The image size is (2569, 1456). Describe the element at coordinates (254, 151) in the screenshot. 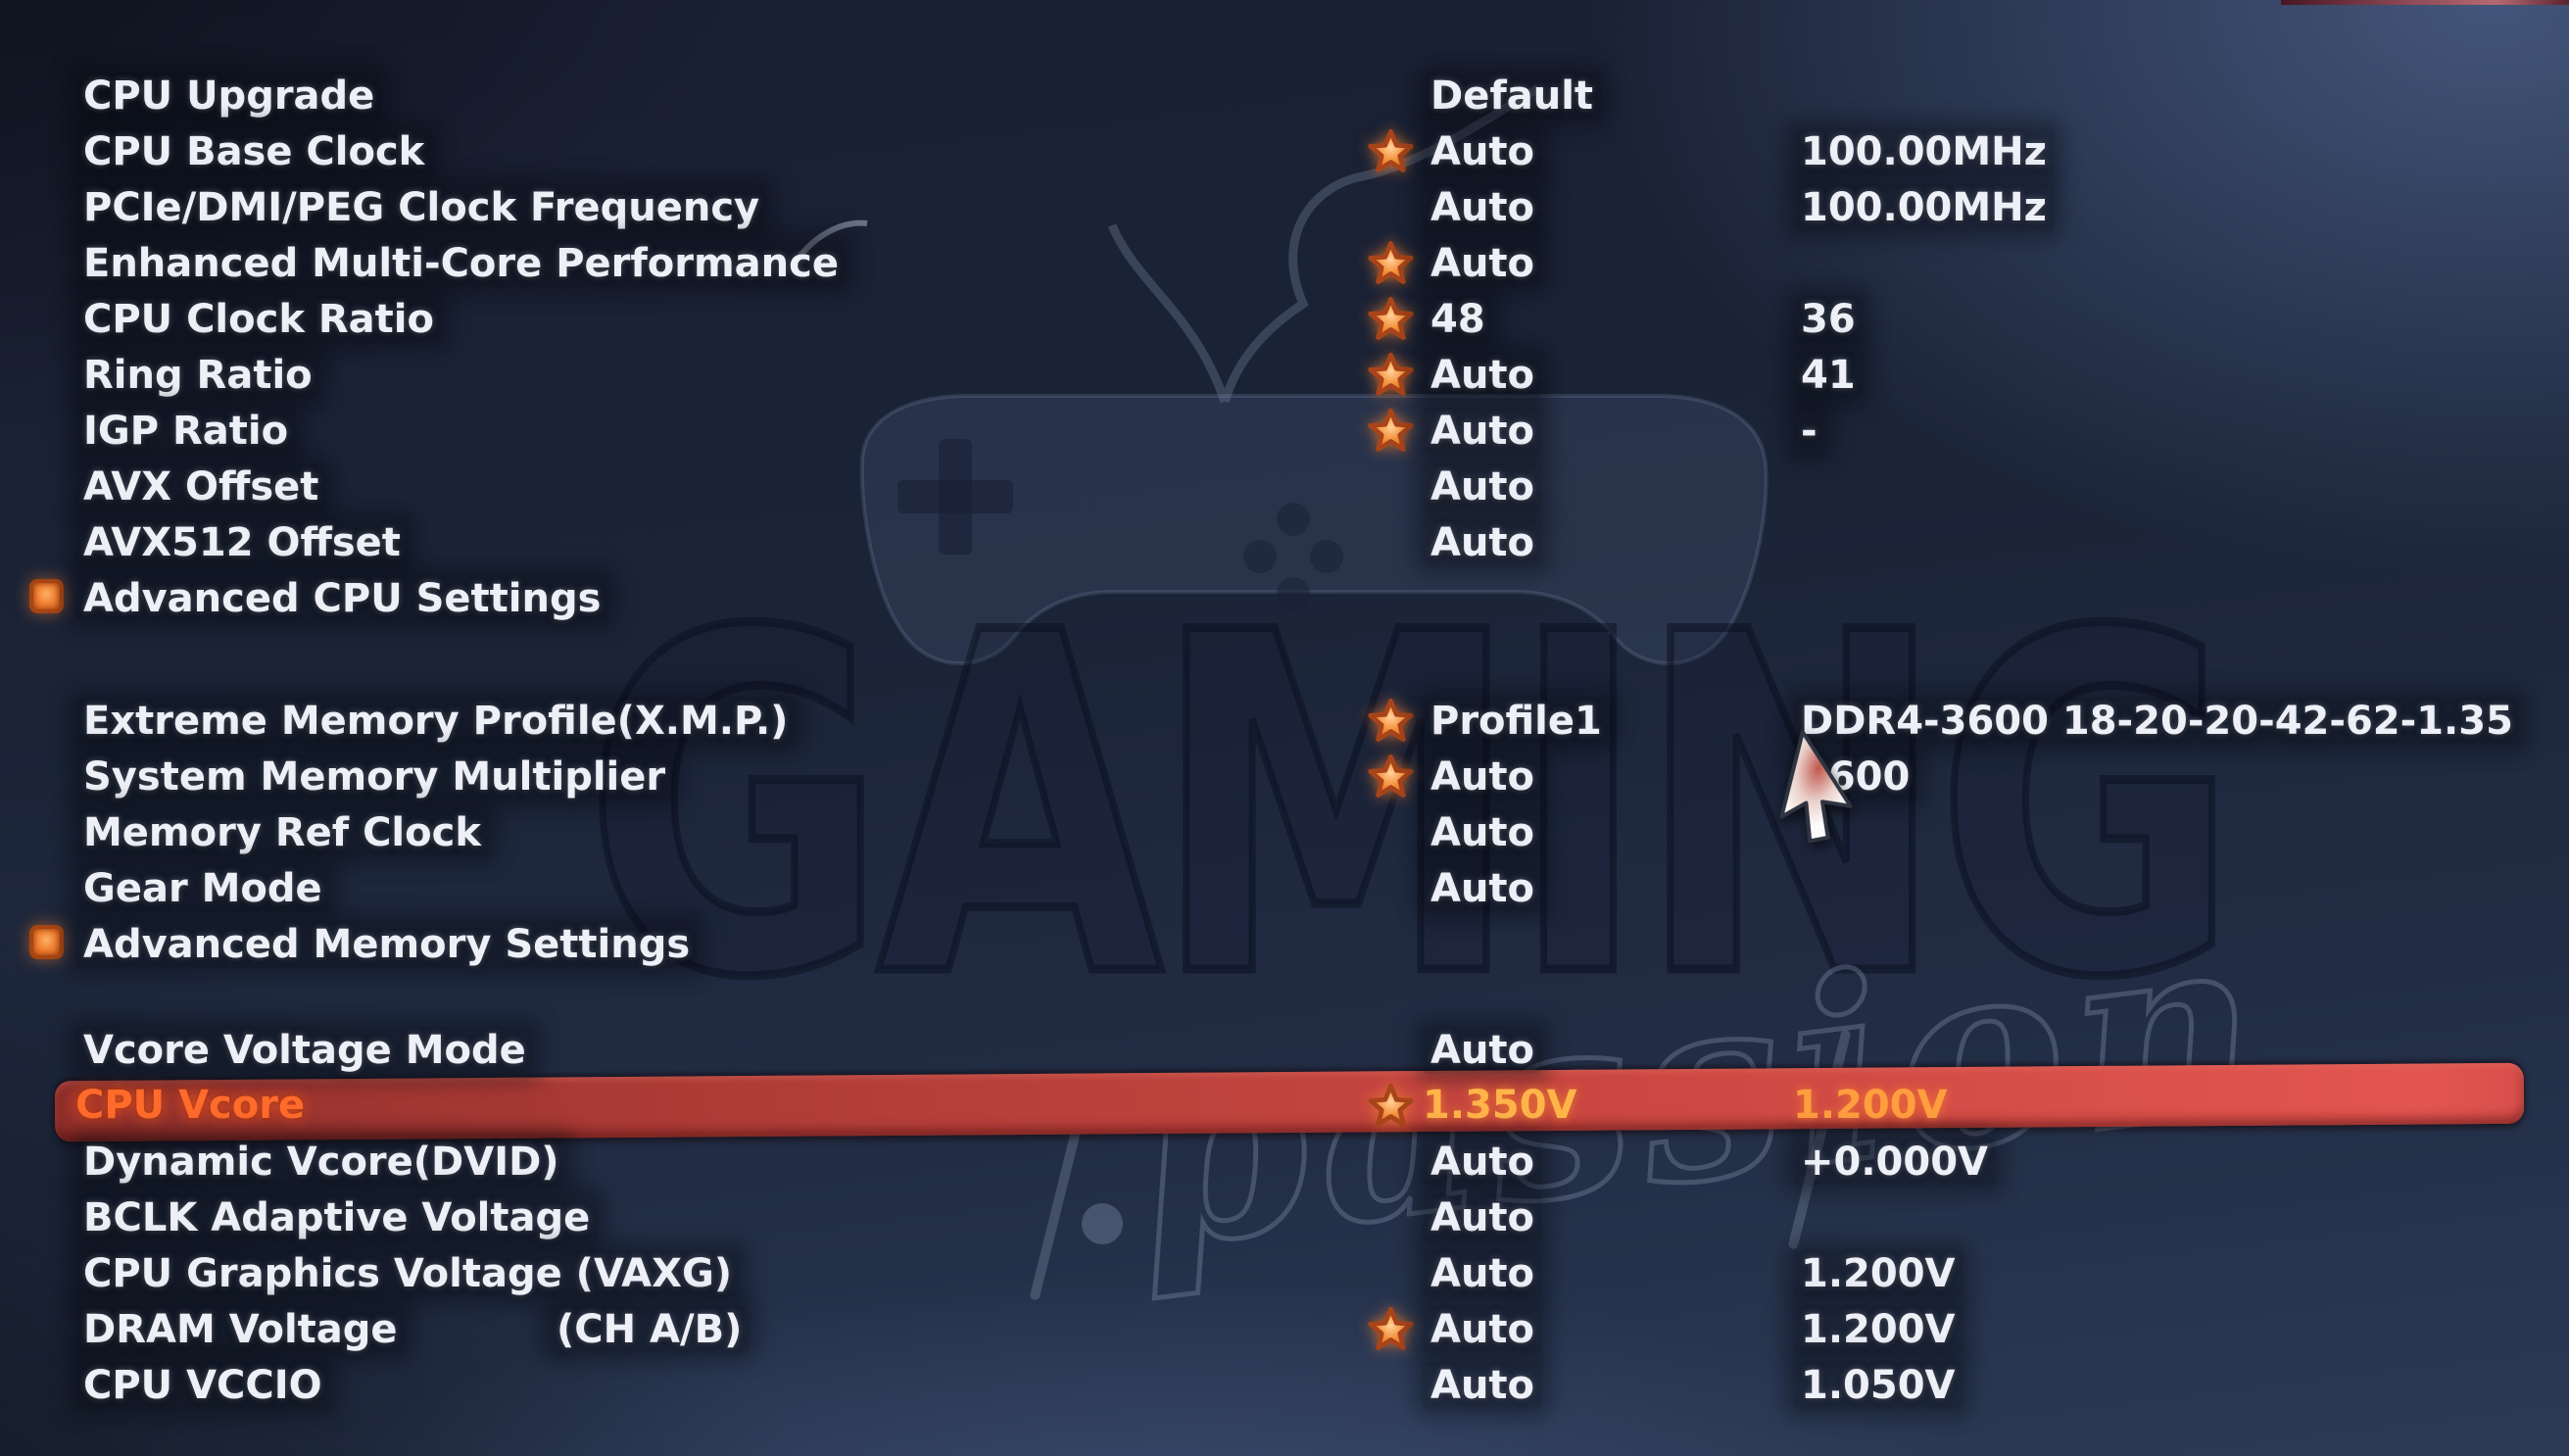

I see `setting-label: CPU Base Clock` at that location.